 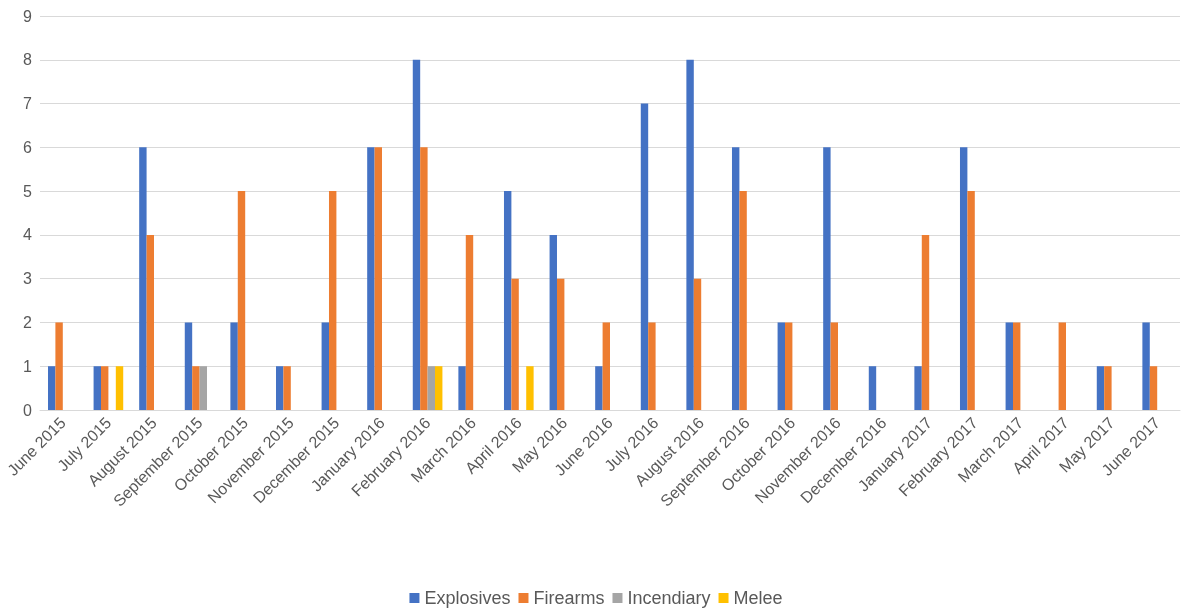 I want to click on y-tick-label: 1, so click(x=28, y=366).